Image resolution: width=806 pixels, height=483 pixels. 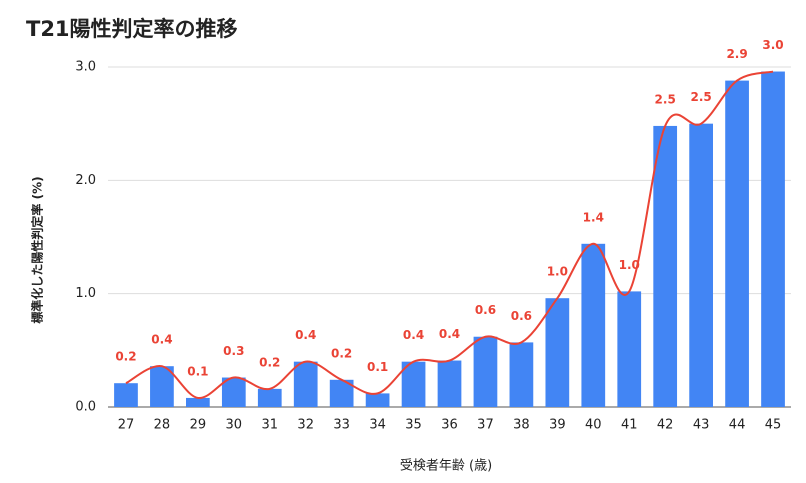 What do you see at coordinates (85, 407) in the screenshot?
I see `y-tick-label: 0.0` at bounding box center [85, 407].